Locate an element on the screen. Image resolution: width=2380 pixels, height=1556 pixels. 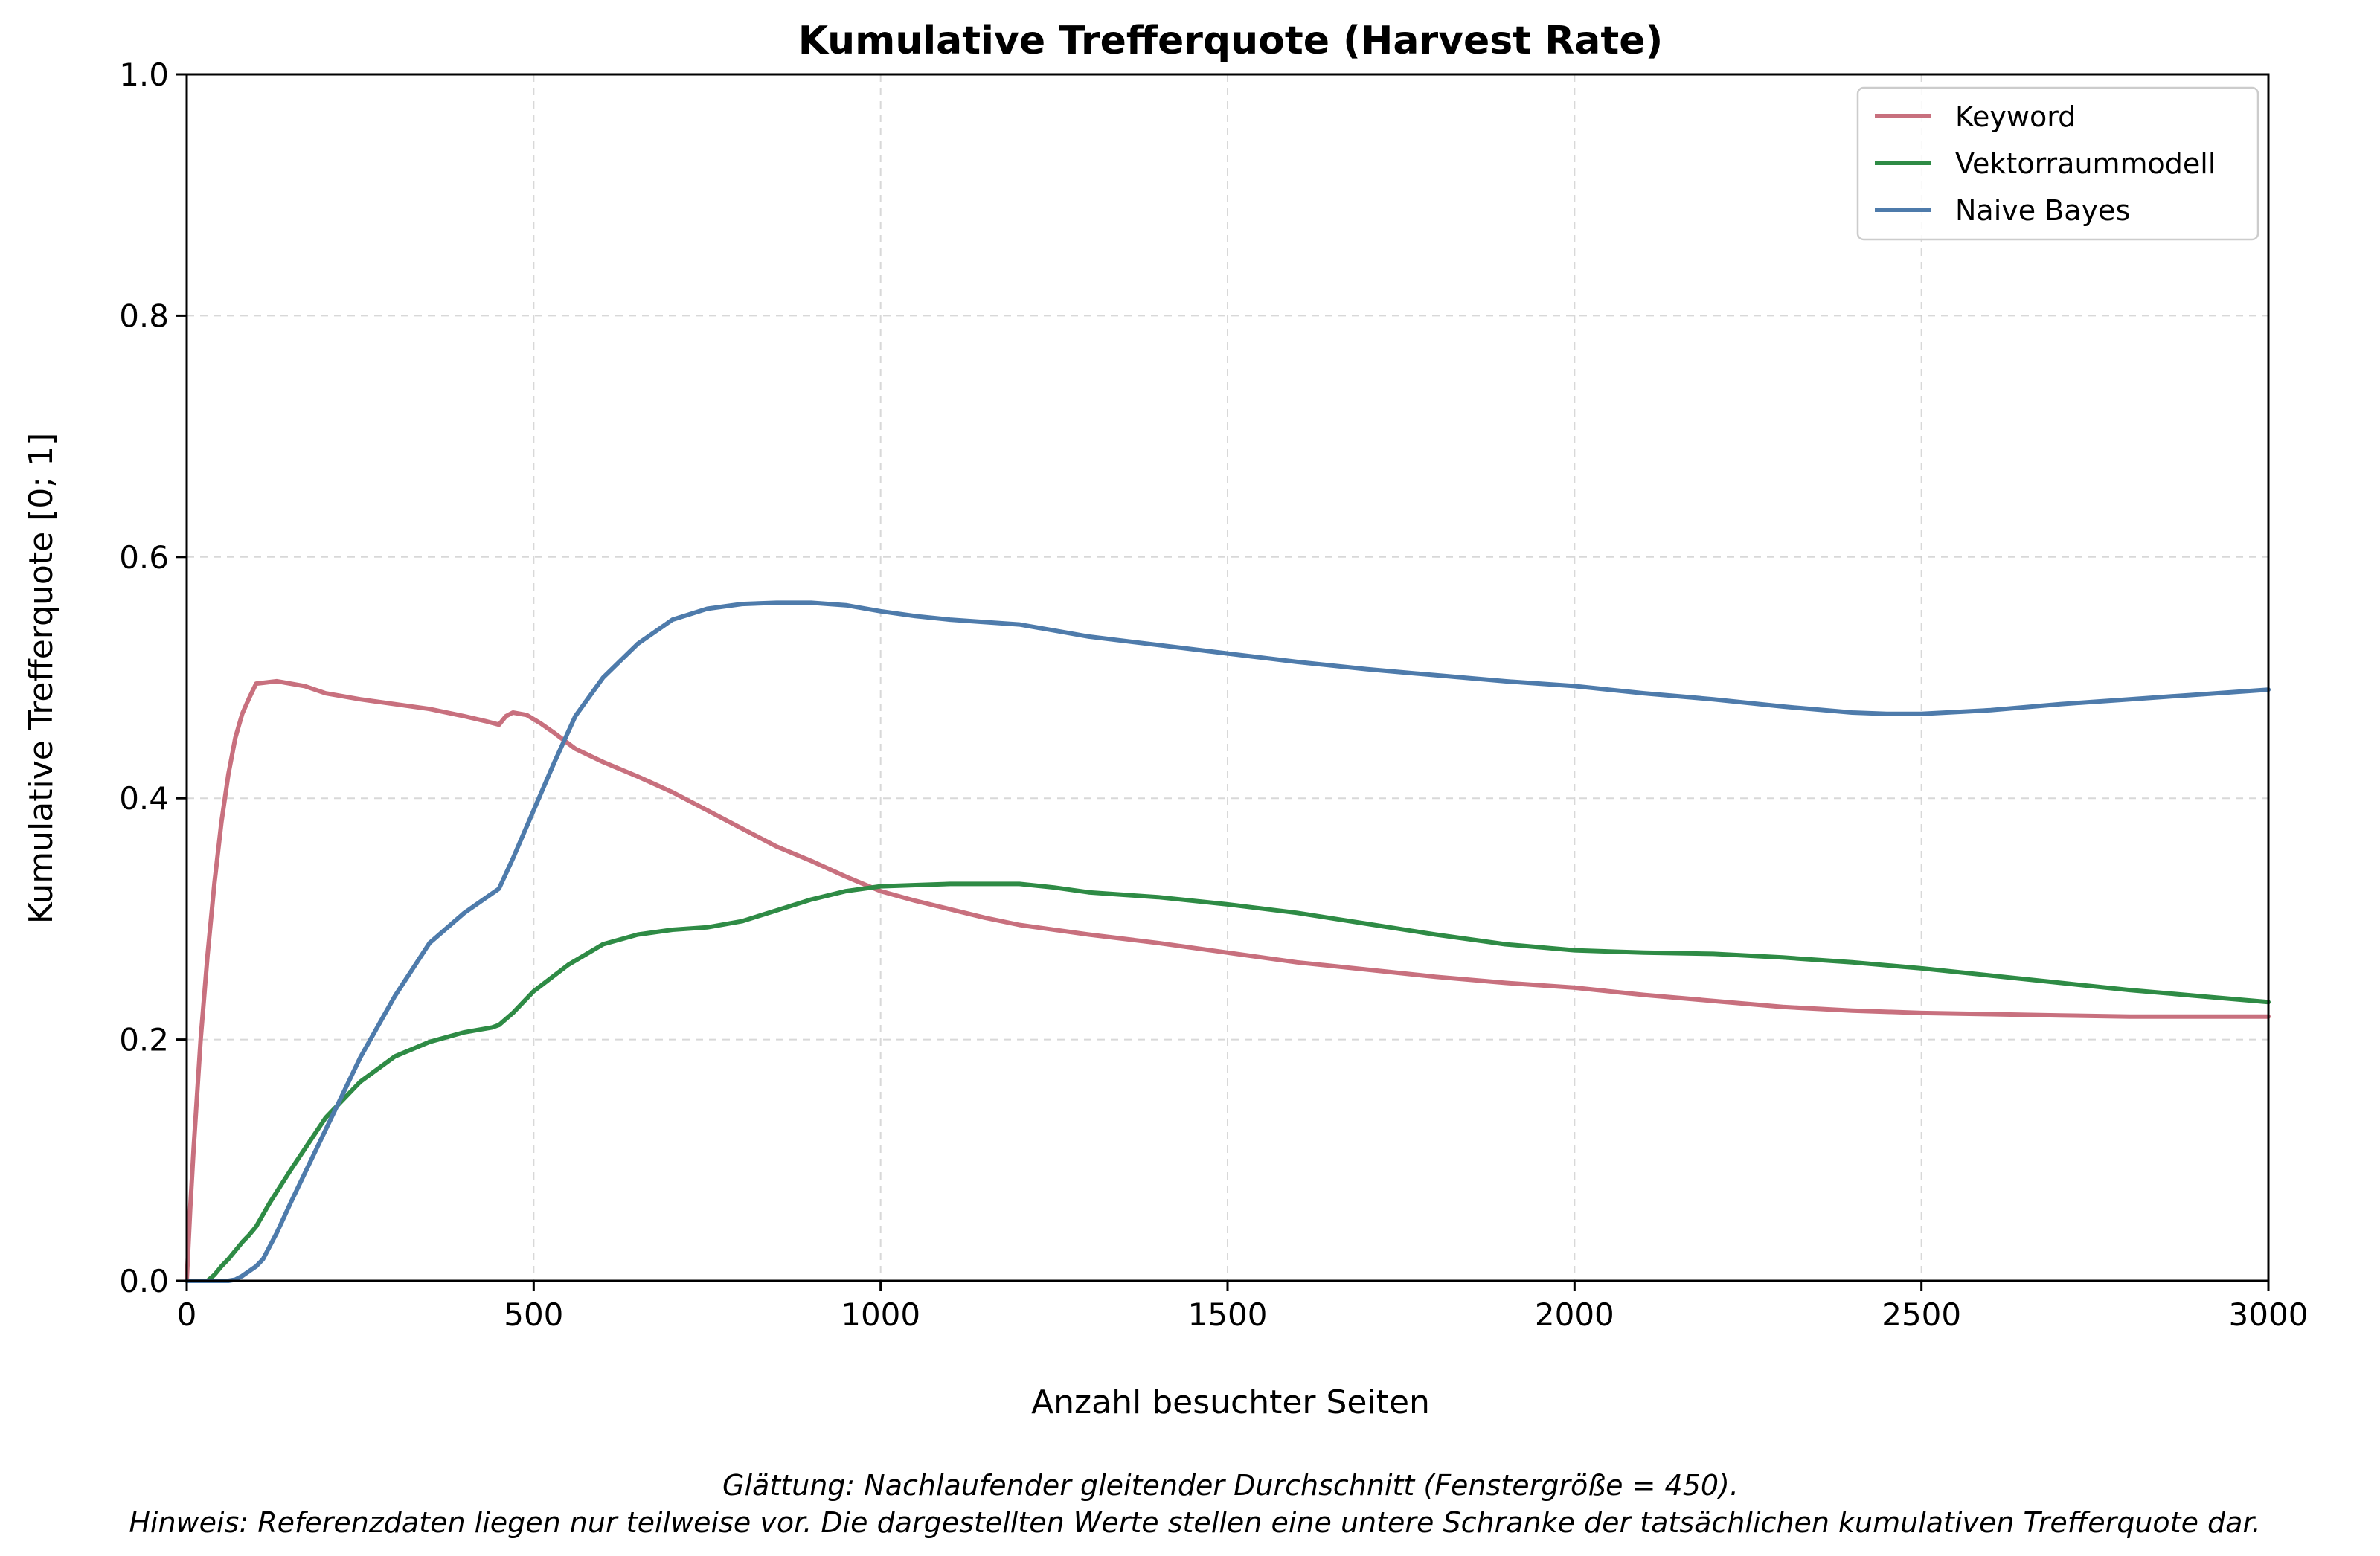
y-tick-label: 1.0 is located at coordinates (144, 75).